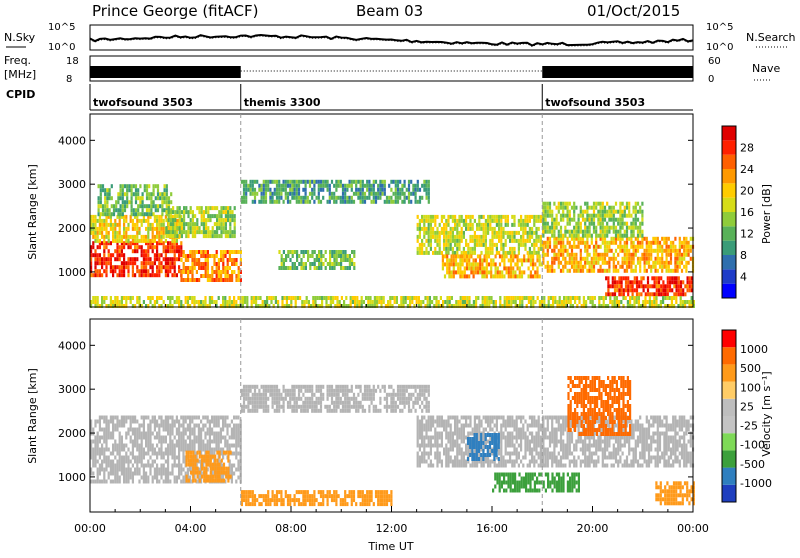  I want to click on freq-panel: Freq. [MHz] 18 8 60 0 Nave, so click(392, 69).